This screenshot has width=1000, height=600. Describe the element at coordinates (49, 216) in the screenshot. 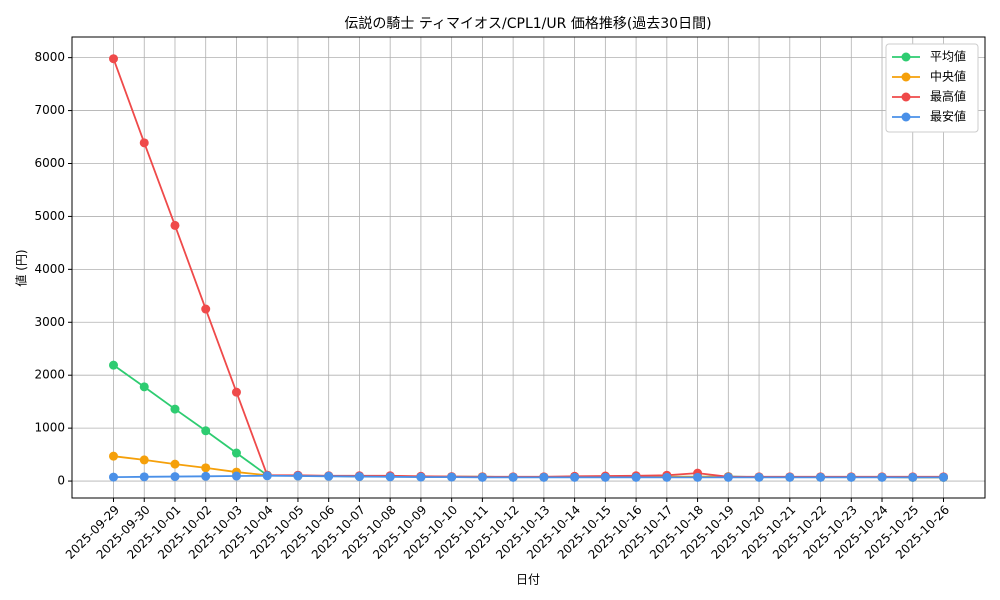

I see `y-tick-label: 5000` at that location.